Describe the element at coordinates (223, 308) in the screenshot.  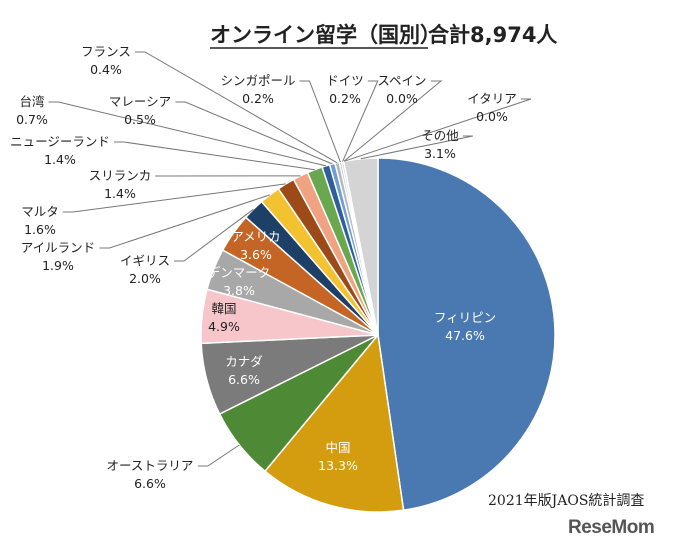
I see `slice-name-label: 韓国` at that location.